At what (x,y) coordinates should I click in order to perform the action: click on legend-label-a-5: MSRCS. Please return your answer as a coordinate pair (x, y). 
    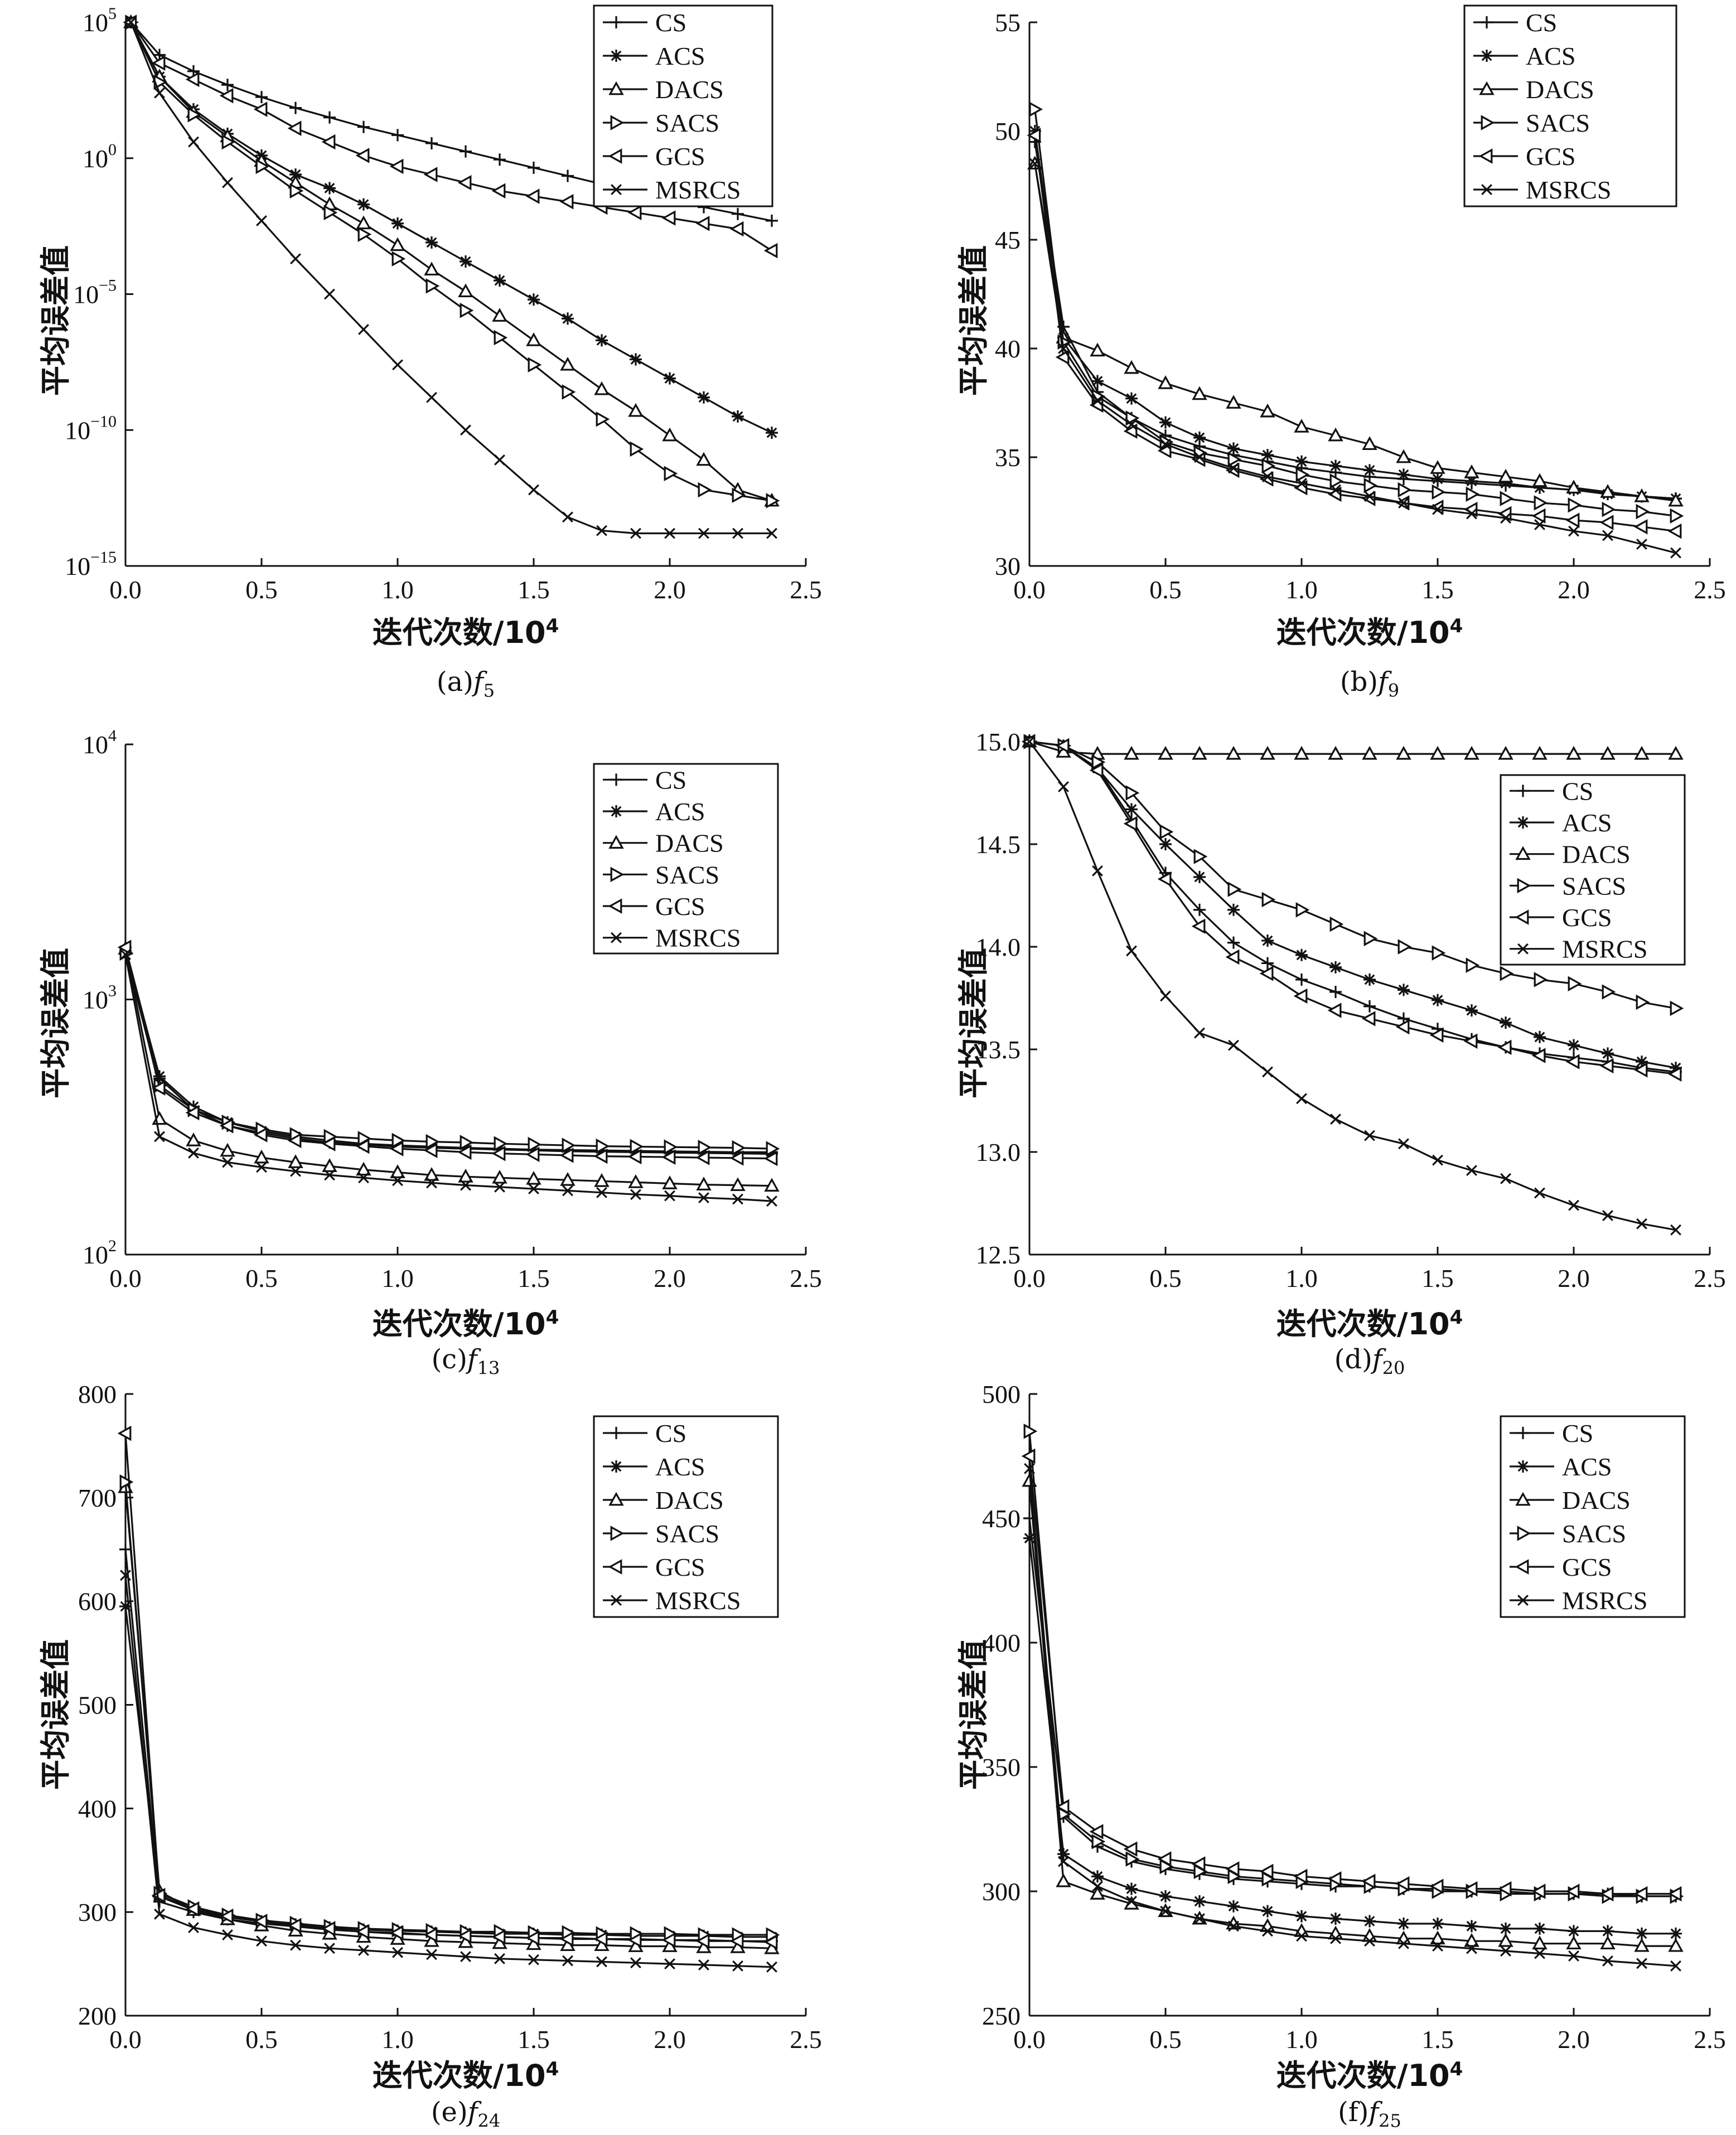
    Looking at the image, I should click on (698, 190).